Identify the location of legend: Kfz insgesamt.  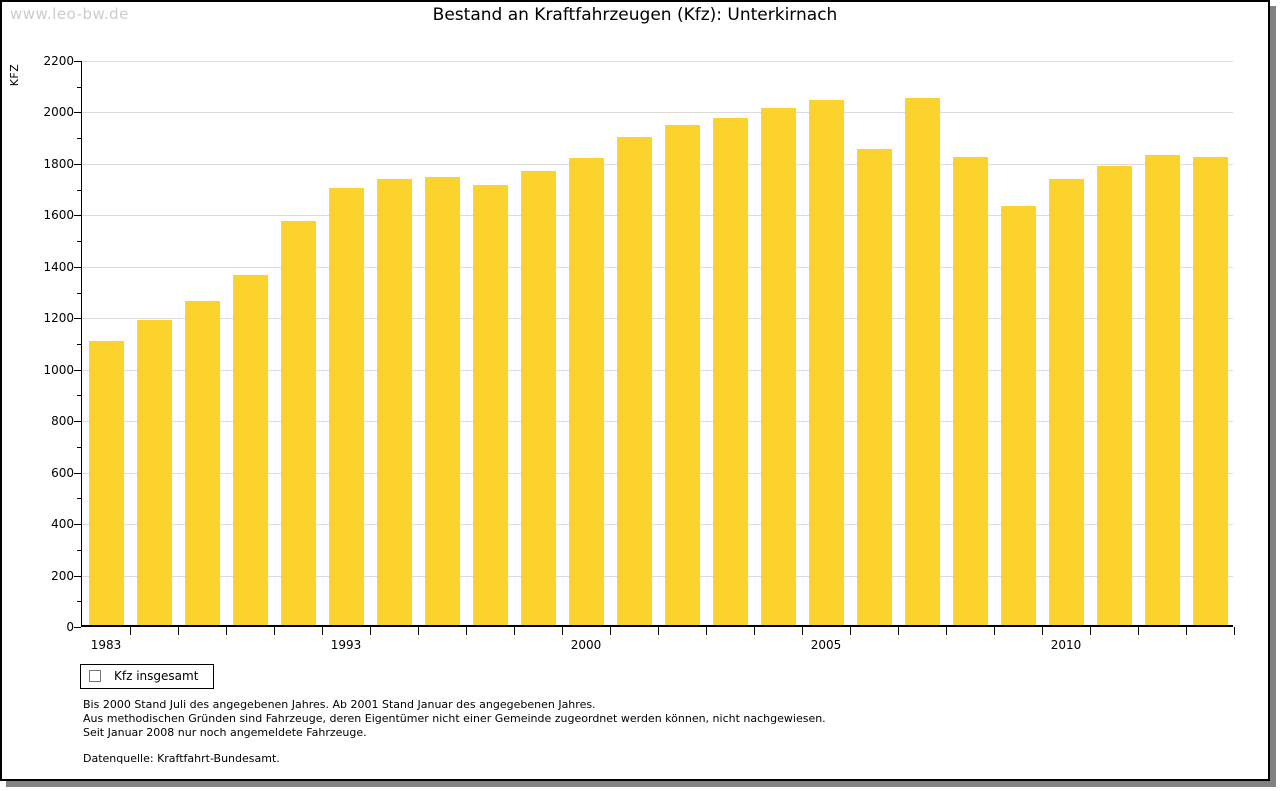
(147, 676).